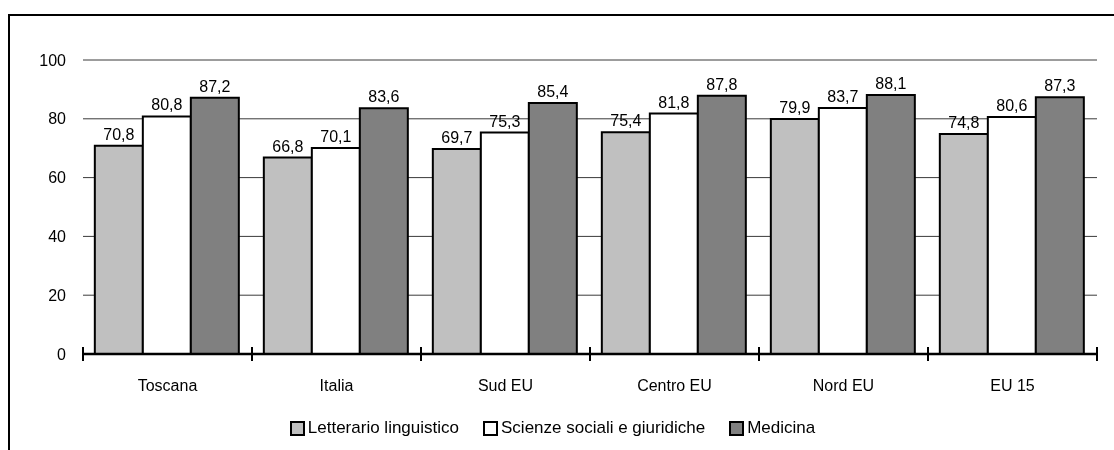  Describe the element at coordinates (1012, 386) in the screenshot. I see `x-tick-label: EU 15` at that location.